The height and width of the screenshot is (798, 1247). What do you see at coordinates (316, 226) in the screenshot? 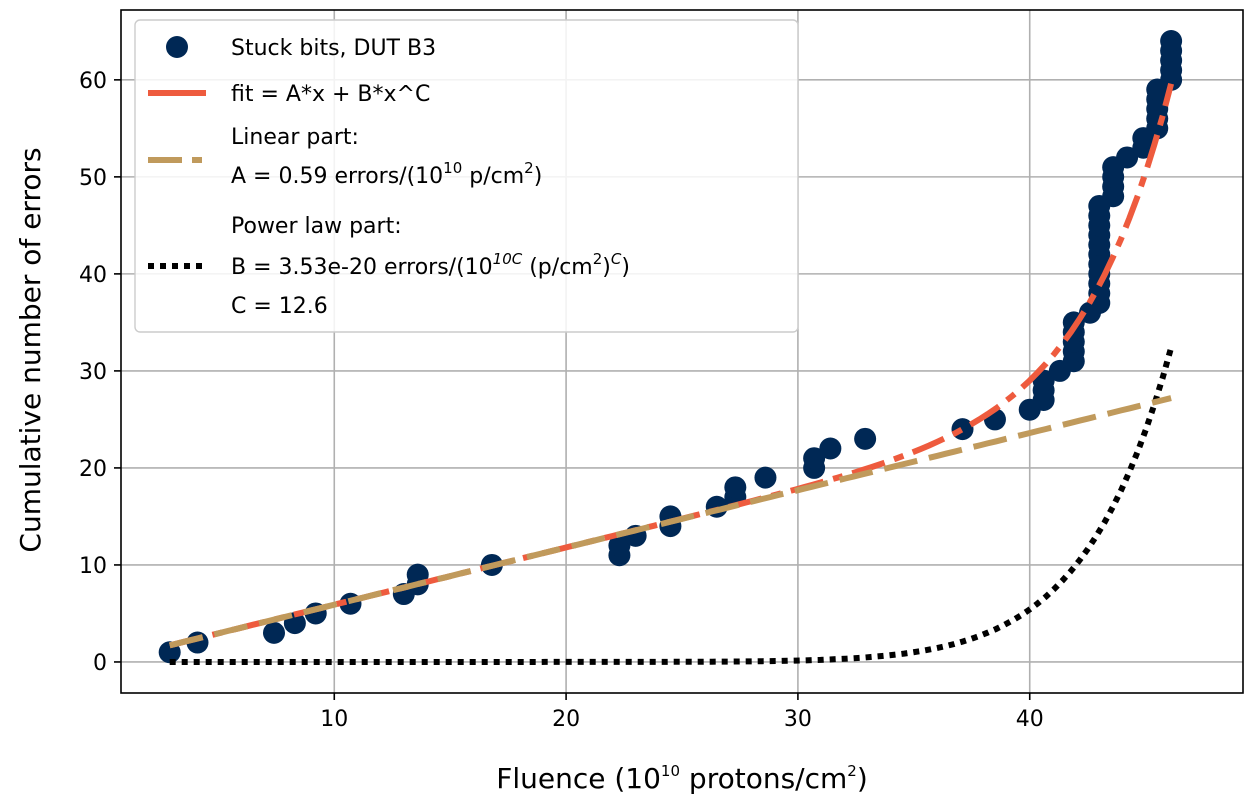
I see `legend-label-power-law: Power law part:` at bounding box center [316, 226].